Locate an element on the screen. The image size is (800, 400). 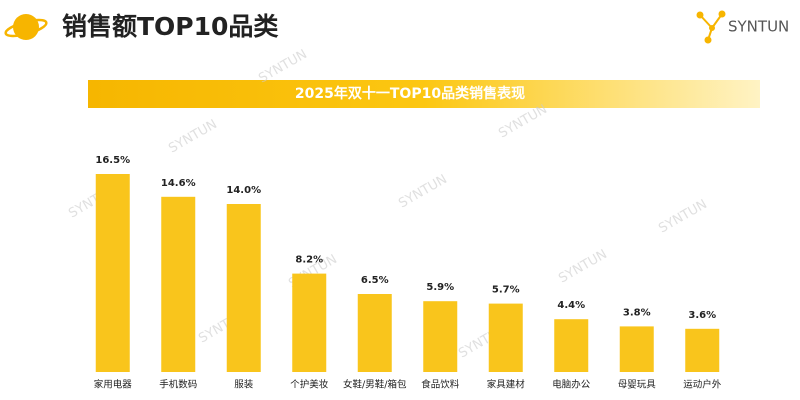
chart-banner is located at coordinates (424, 94).